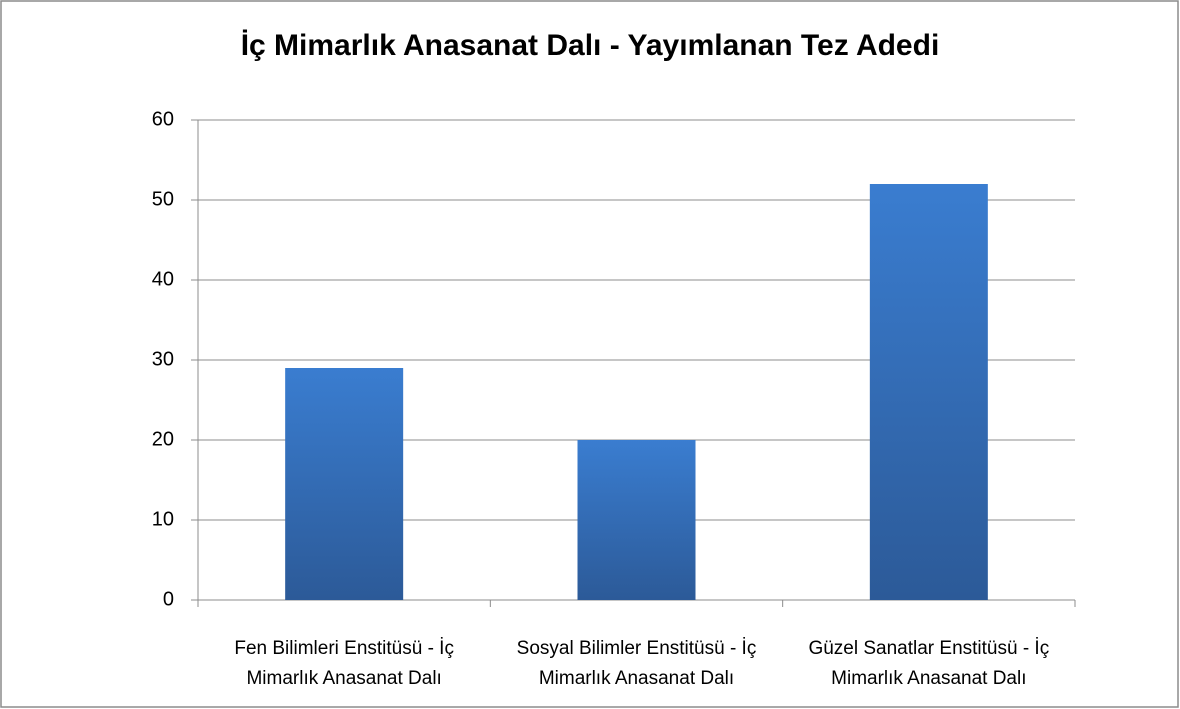  What do you see at coordinates (168, 599) in the screenshot?
I see `y-tick-label: 0` at bounding box center [168, 599].